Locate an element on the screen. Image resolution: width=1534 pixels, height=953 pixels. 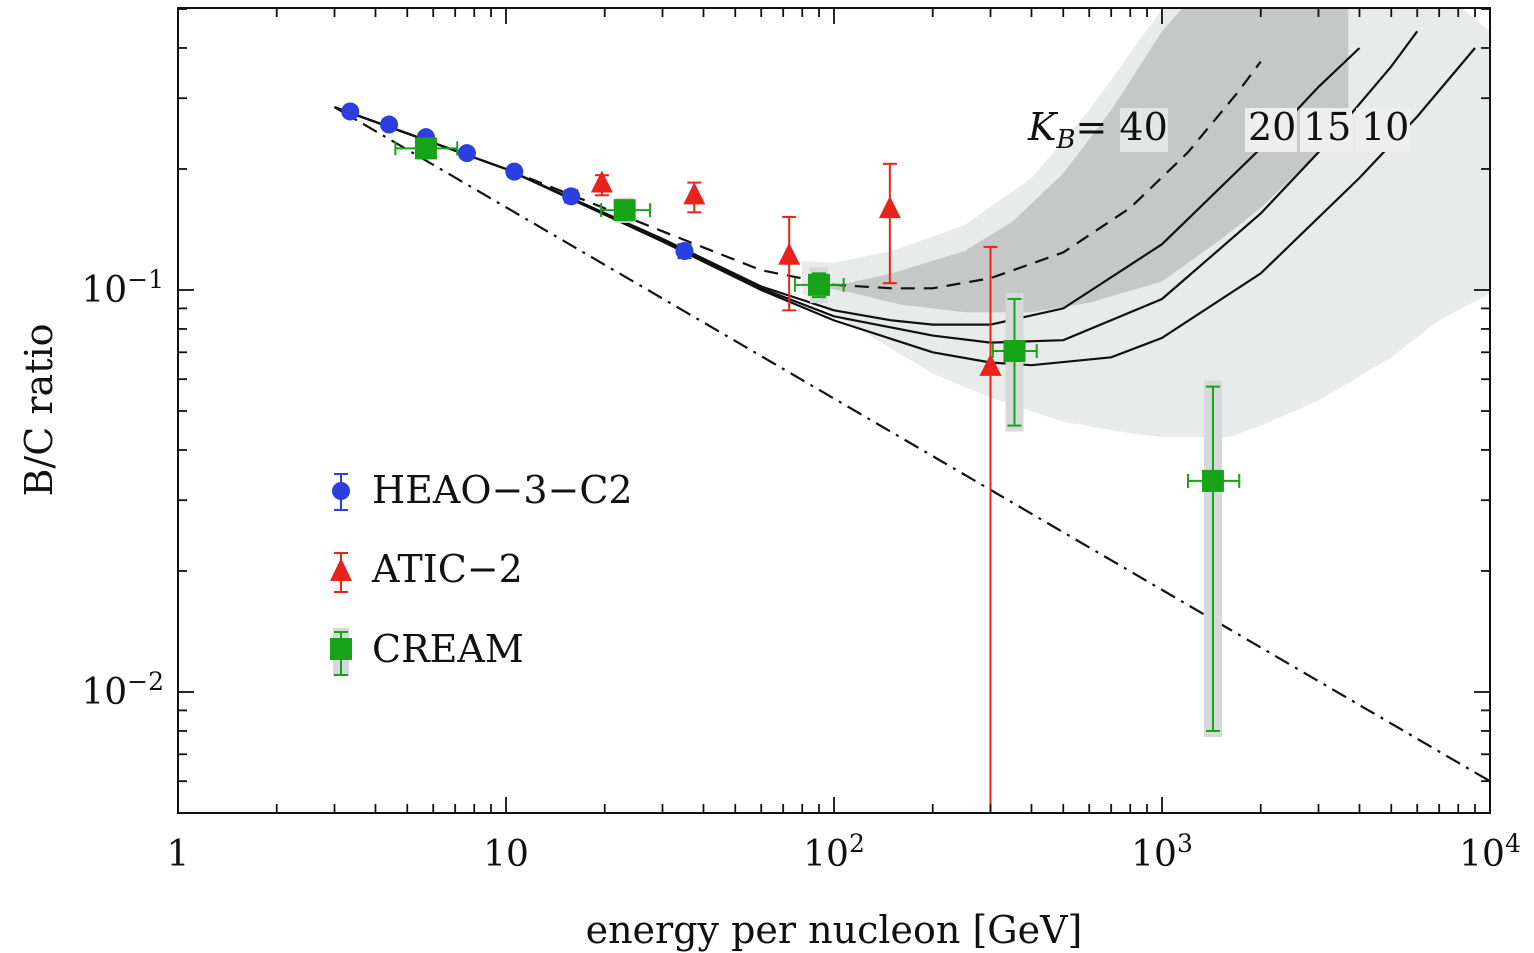
kb-label-40: KB= 40 is located at coordinates (1097, 130).